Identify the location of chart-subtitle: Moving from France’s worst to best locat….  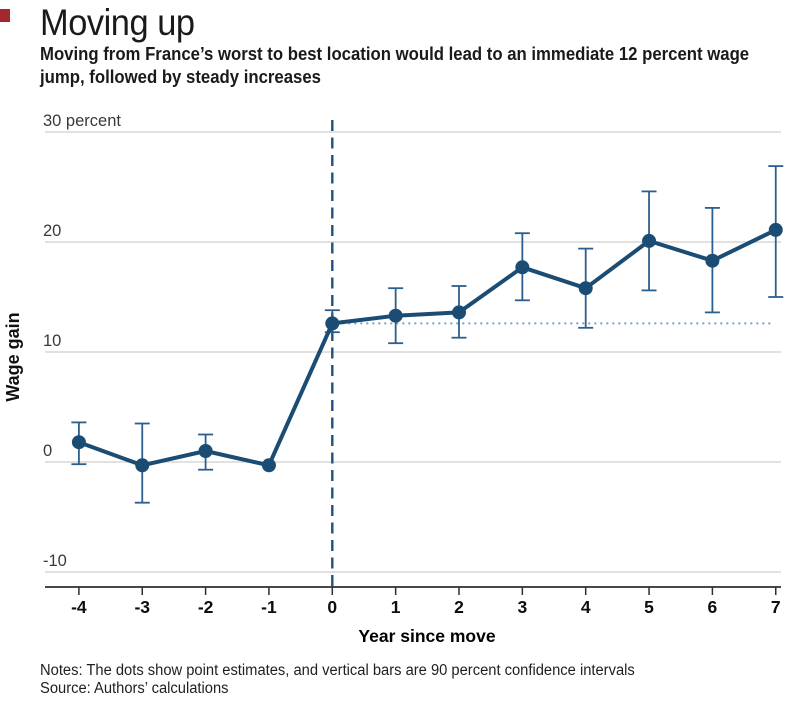
(394, 66).